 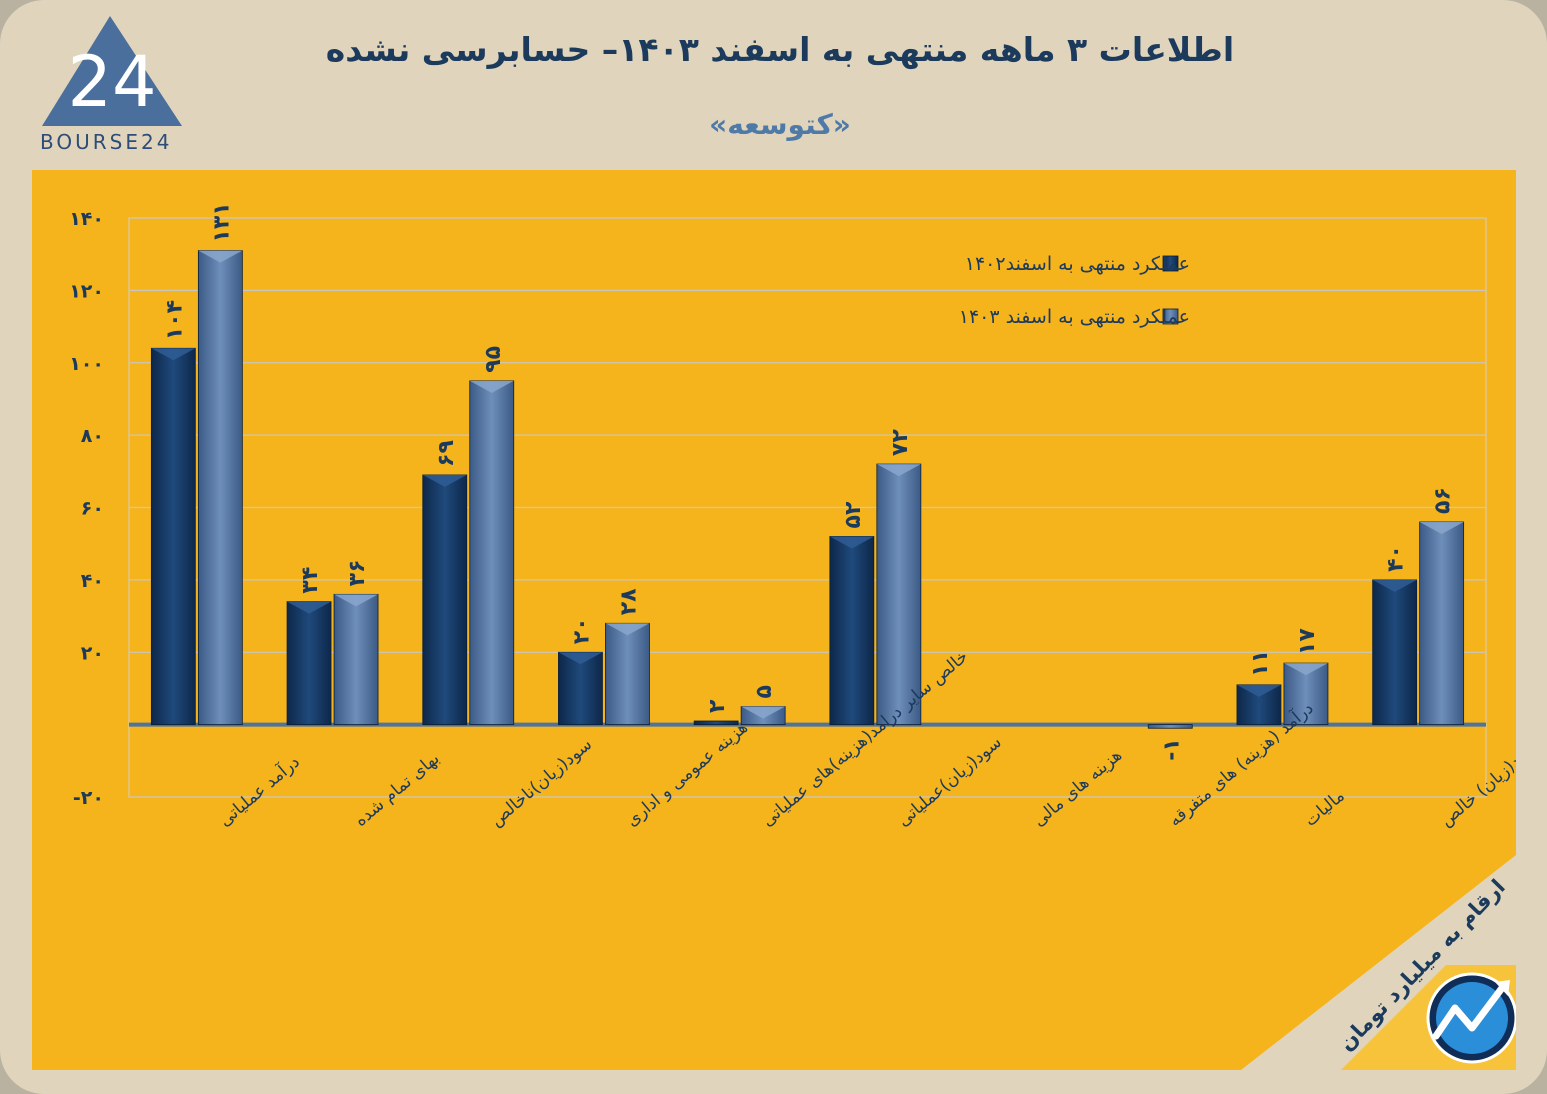 I want to click on bar-value-label: ۱۱, so click(x=1260, y=663).